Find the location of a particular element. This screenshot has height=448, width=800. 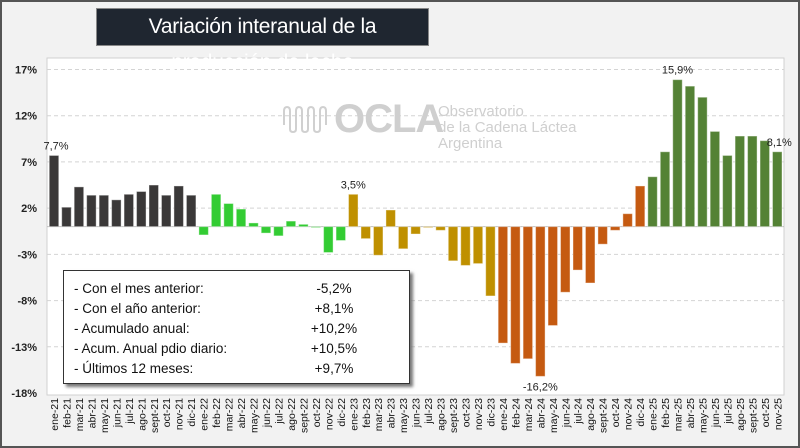

x-tick-label: jun-25 is located at coordinates (716, 413).